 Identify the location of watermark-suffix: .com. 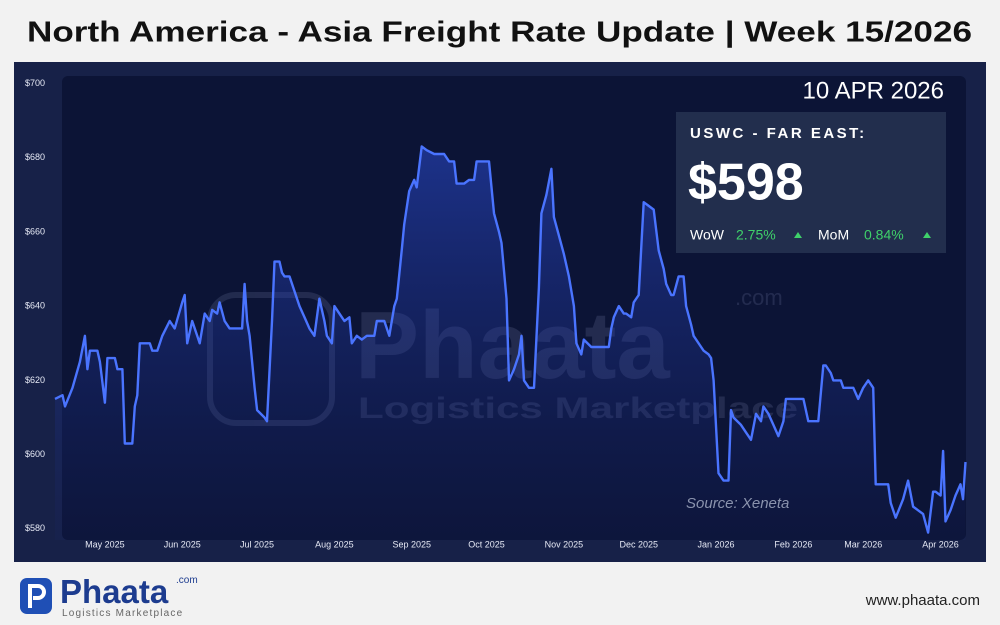
(759, 297).